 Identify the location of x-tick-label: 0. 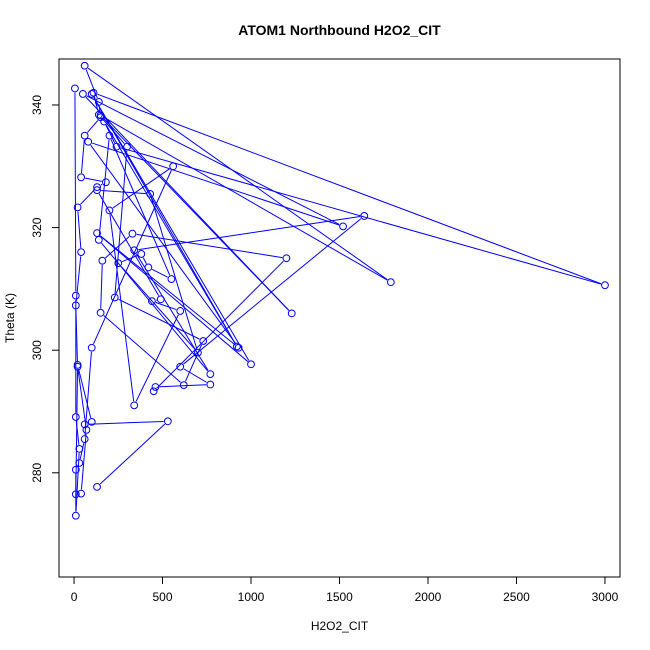
(74, 597).